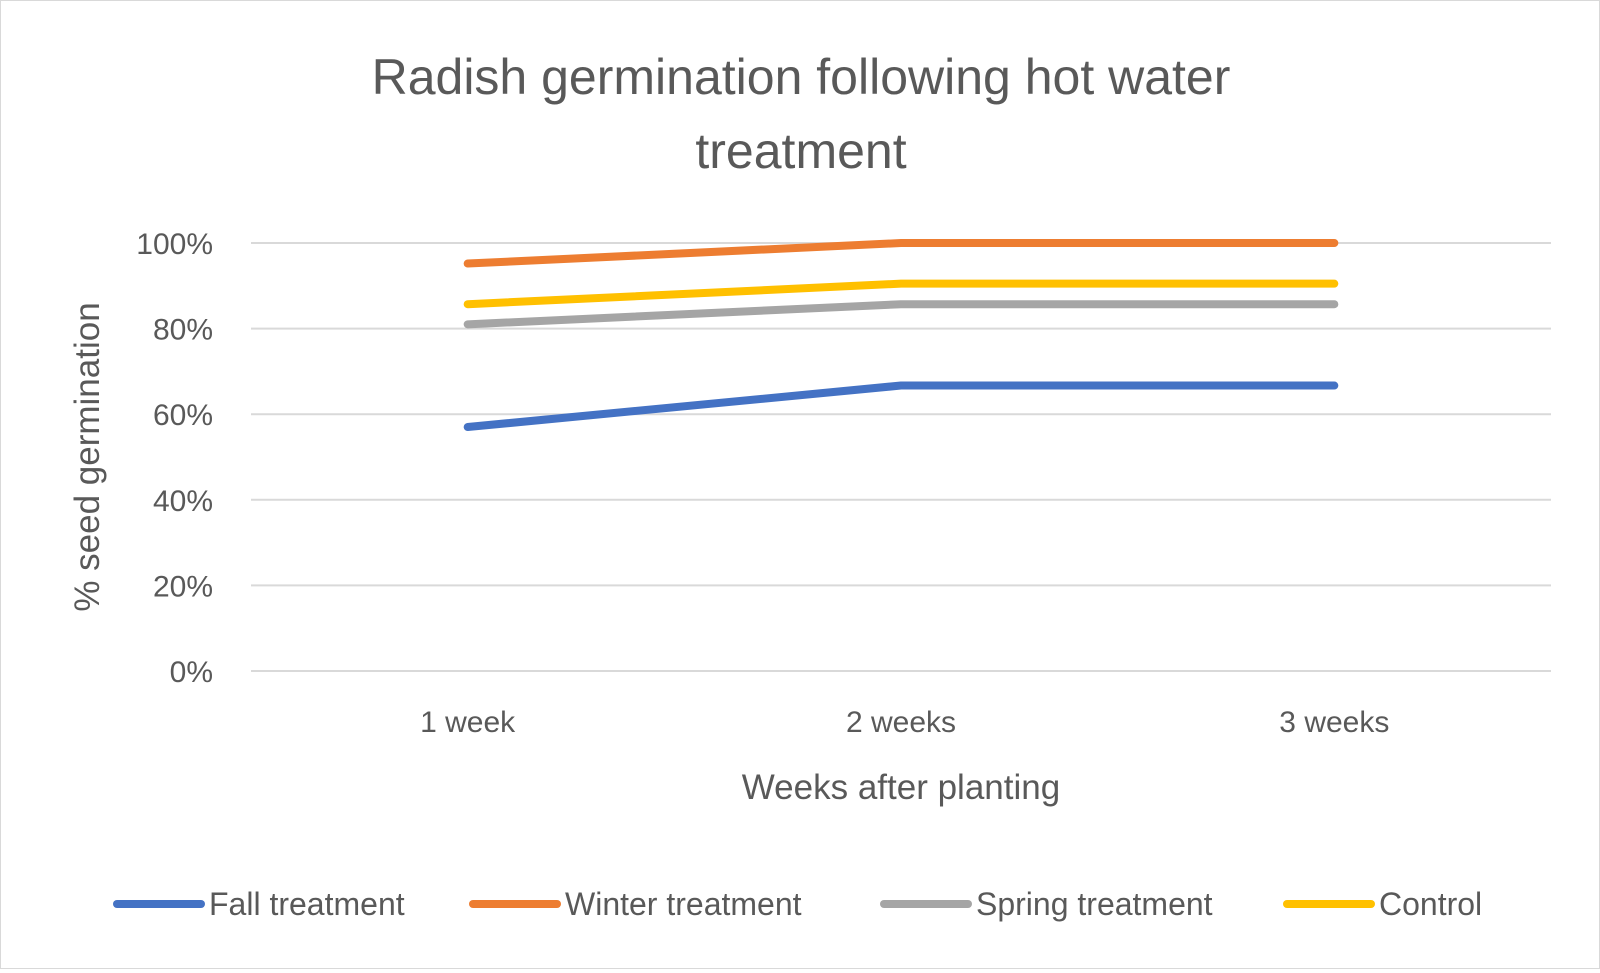 This screenshot has width=1600, height=973. What do you see at coordinates (801, 77) in the screenshot?
I see `chart-title-line-1: Radish germination following hot water` at bounding box center [801, 77].